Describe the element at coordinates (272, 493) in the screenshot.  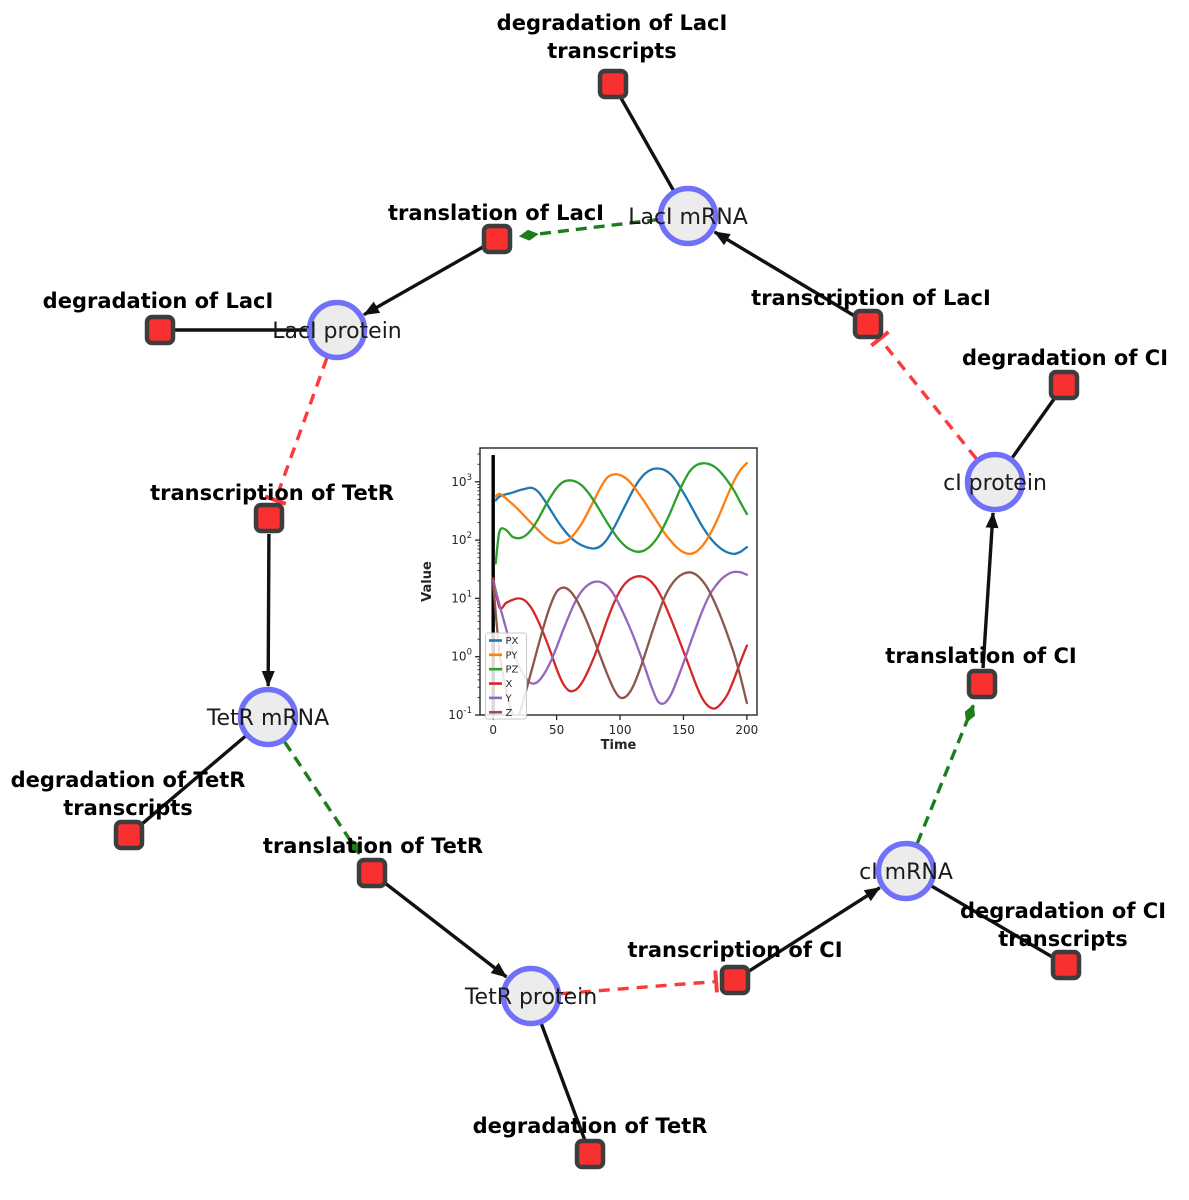
I see `reaction-label-transcription_tetr: transcription of TetR` at that location.